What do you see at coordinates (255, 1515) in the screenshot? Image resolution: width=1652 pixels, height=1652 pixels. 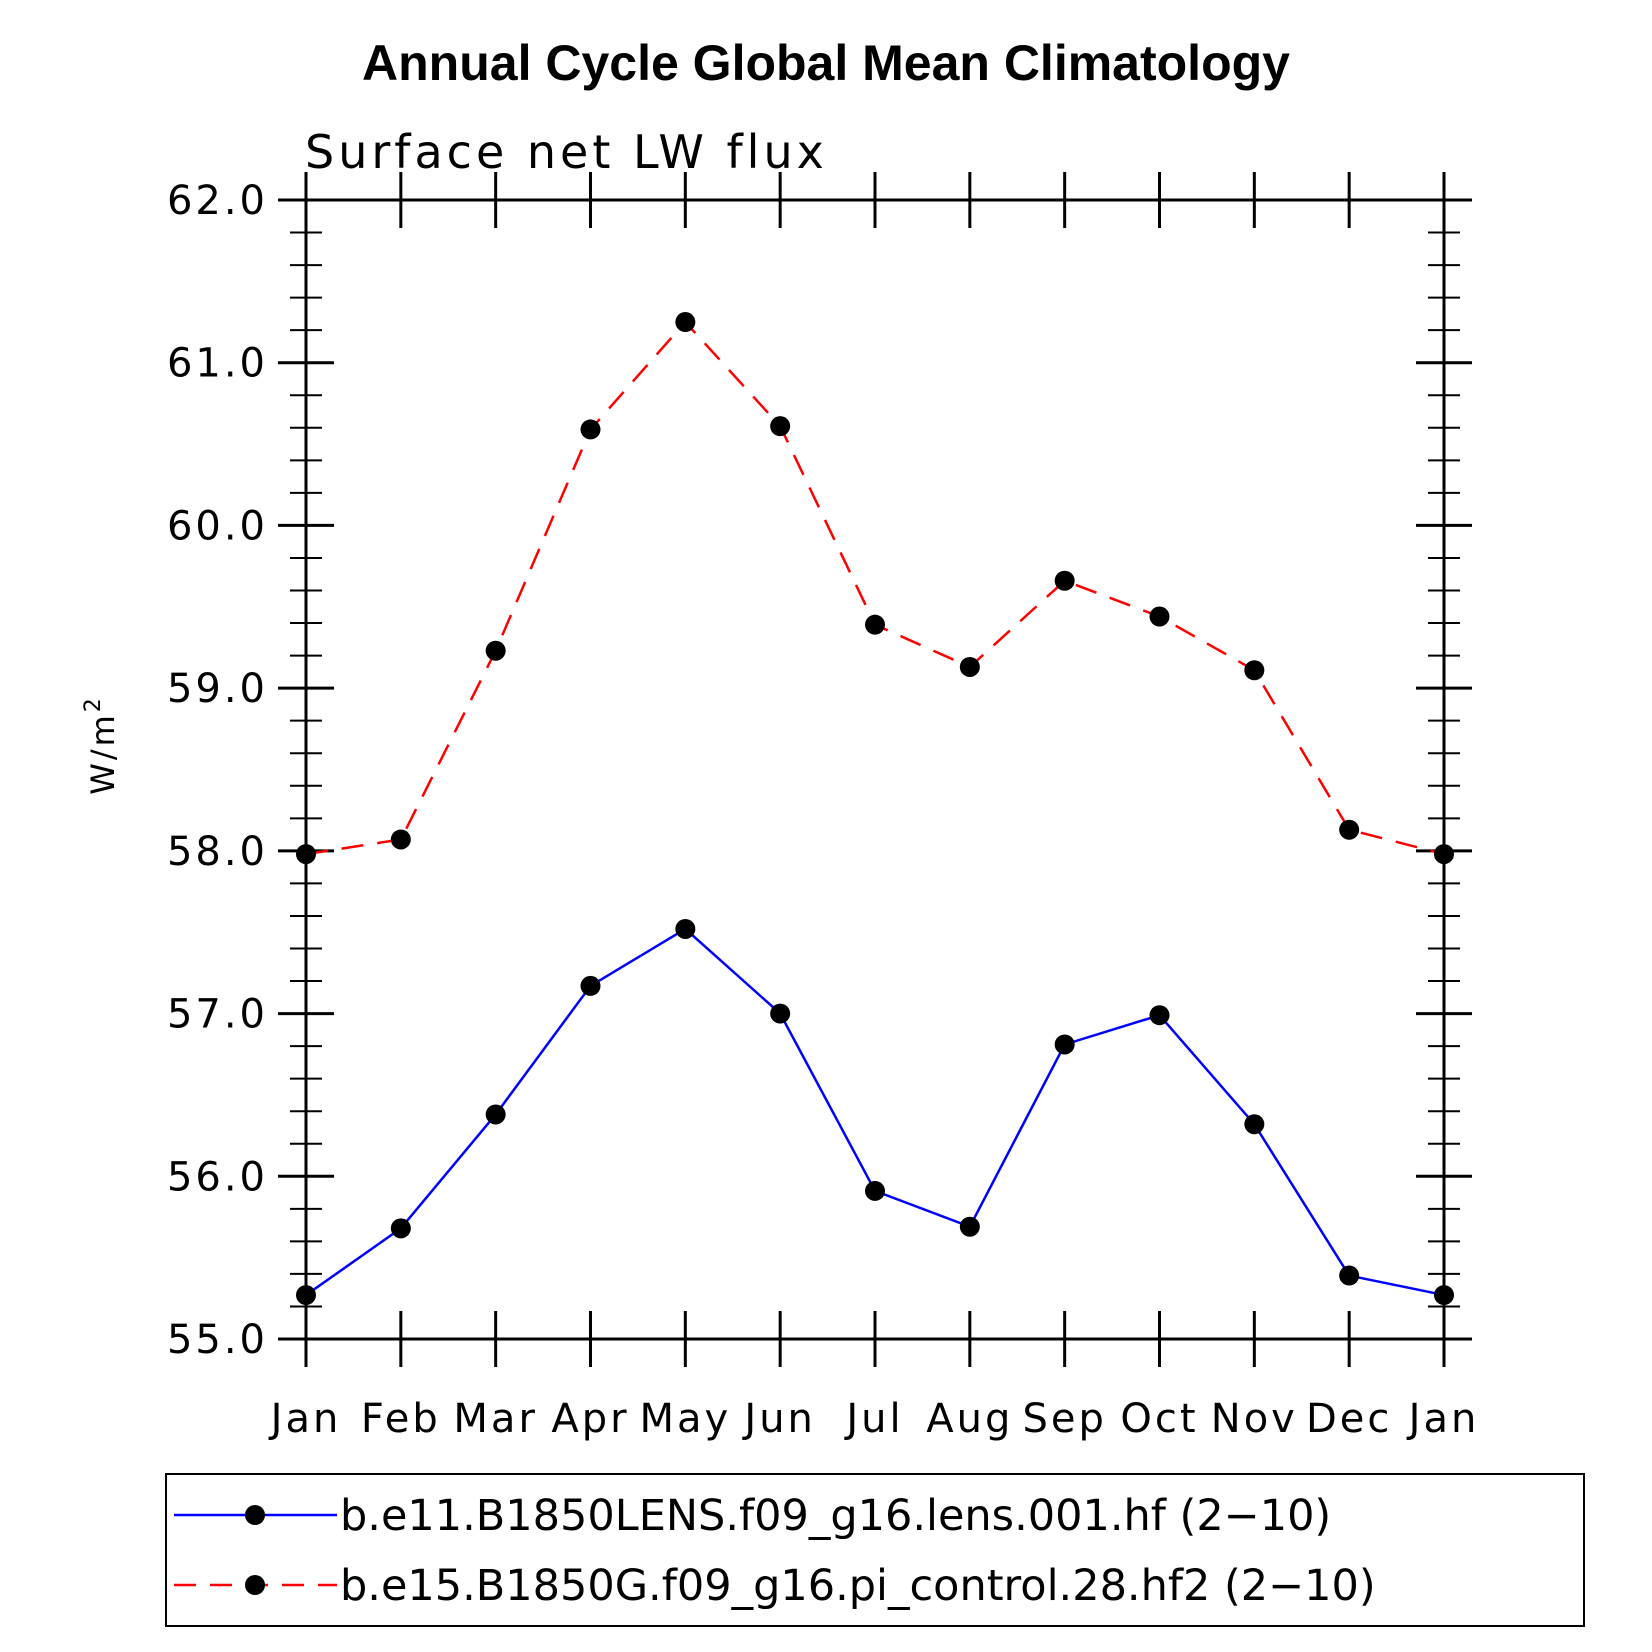 I see `legend-marker-lens` at bounding box center [255, 1515].